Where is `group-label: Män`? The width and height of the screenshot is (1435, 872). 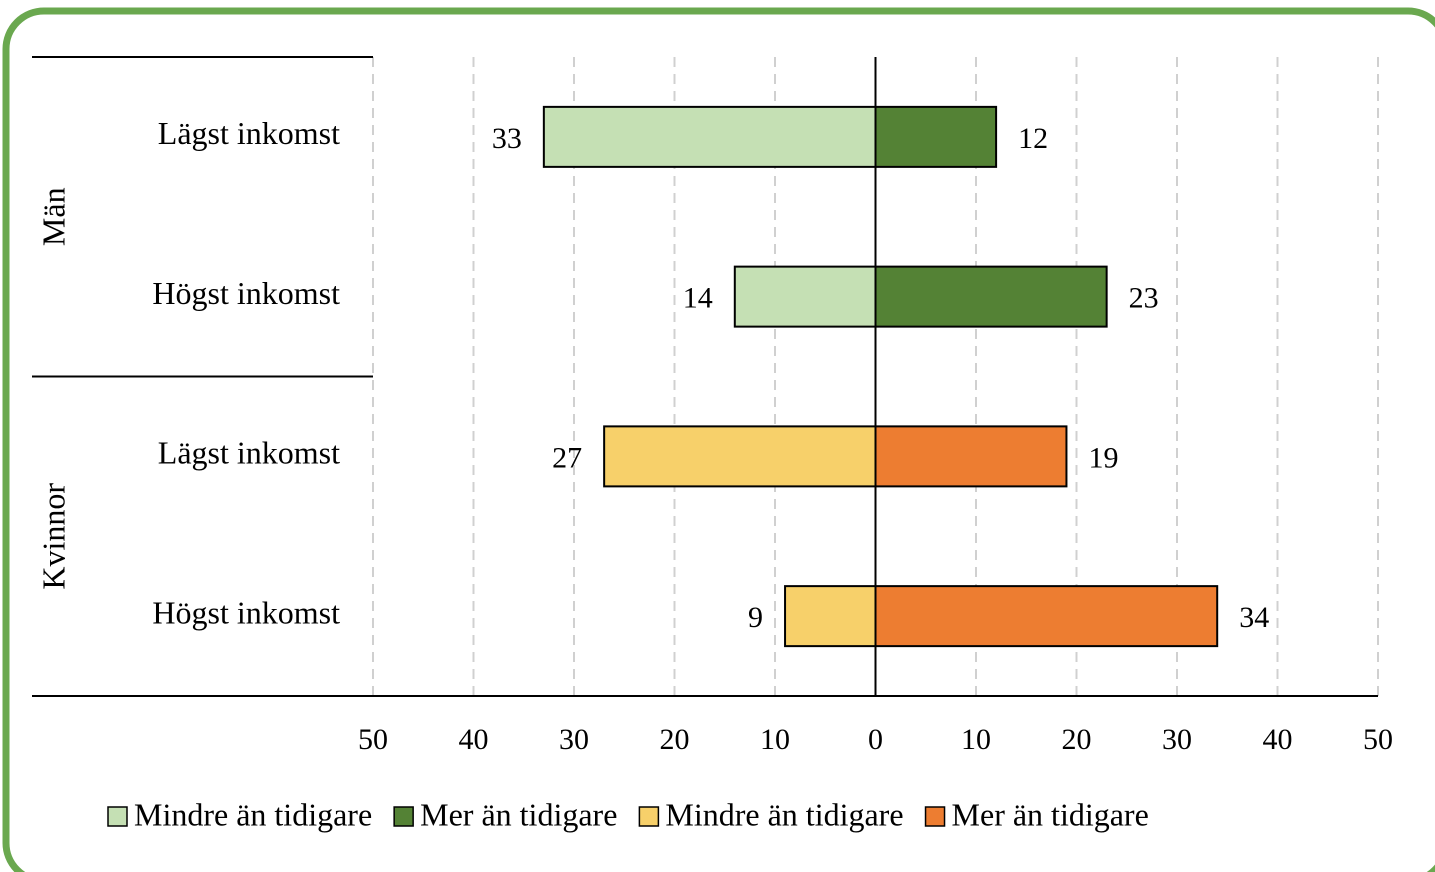
group-label: Män is located at coordinates (53, 216).